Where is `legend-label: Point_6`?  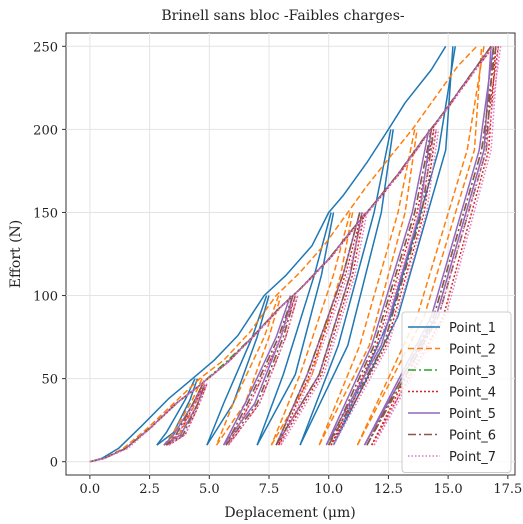
legend-label: Point_6 is located at coordinates (472, 436).